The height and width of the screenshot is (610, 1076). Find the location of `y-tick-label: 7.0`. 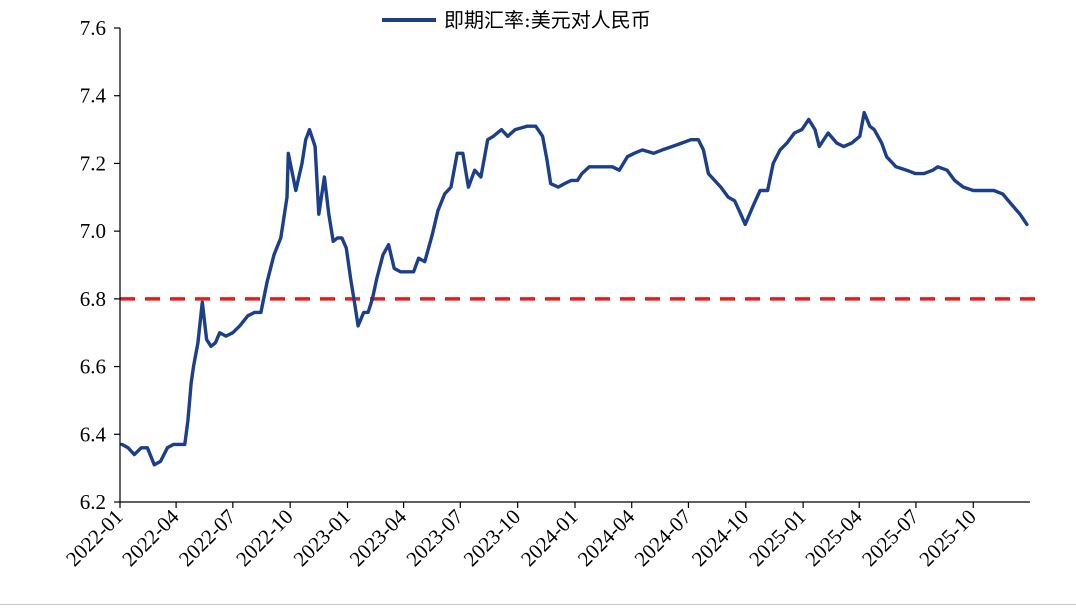

y-tick-label: 7.0 is located at coordinates (93, 231).